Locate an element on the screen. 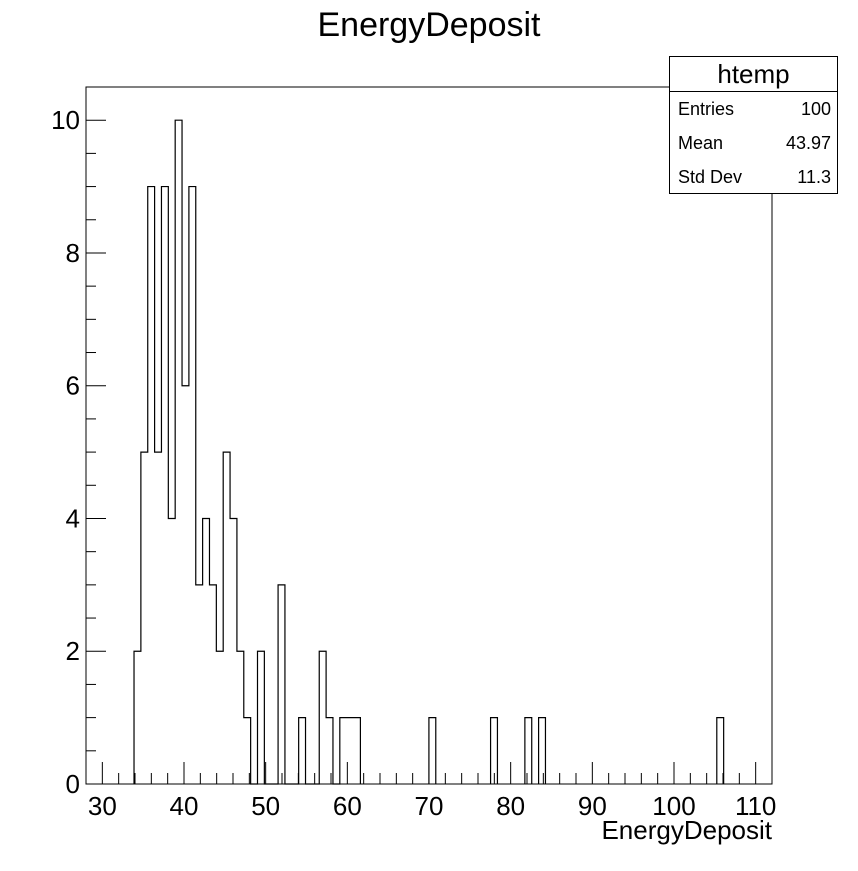  x-tick-label: 90 is located at coordinates (592, 806).